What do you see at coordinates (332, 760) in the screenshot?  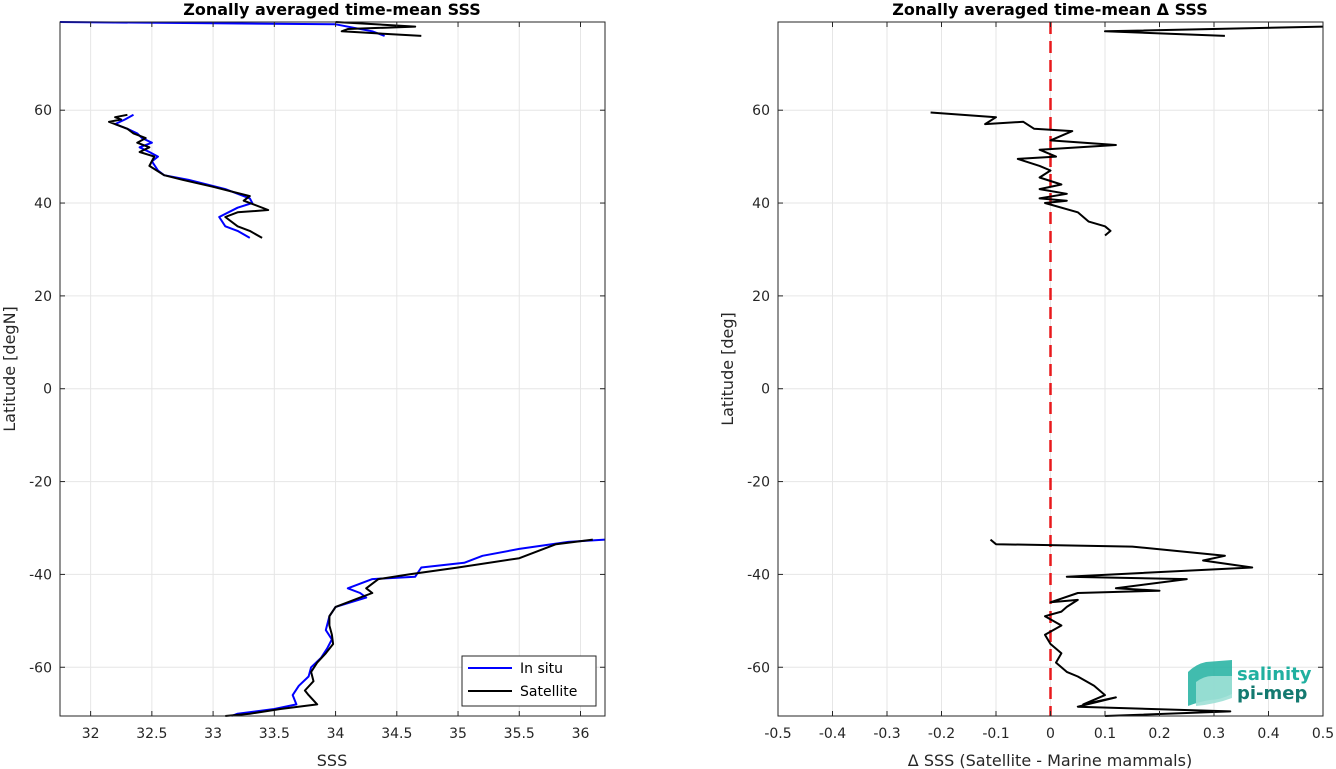 I see `left-x-axis-label: SSS` at bounding box center [332, 760].